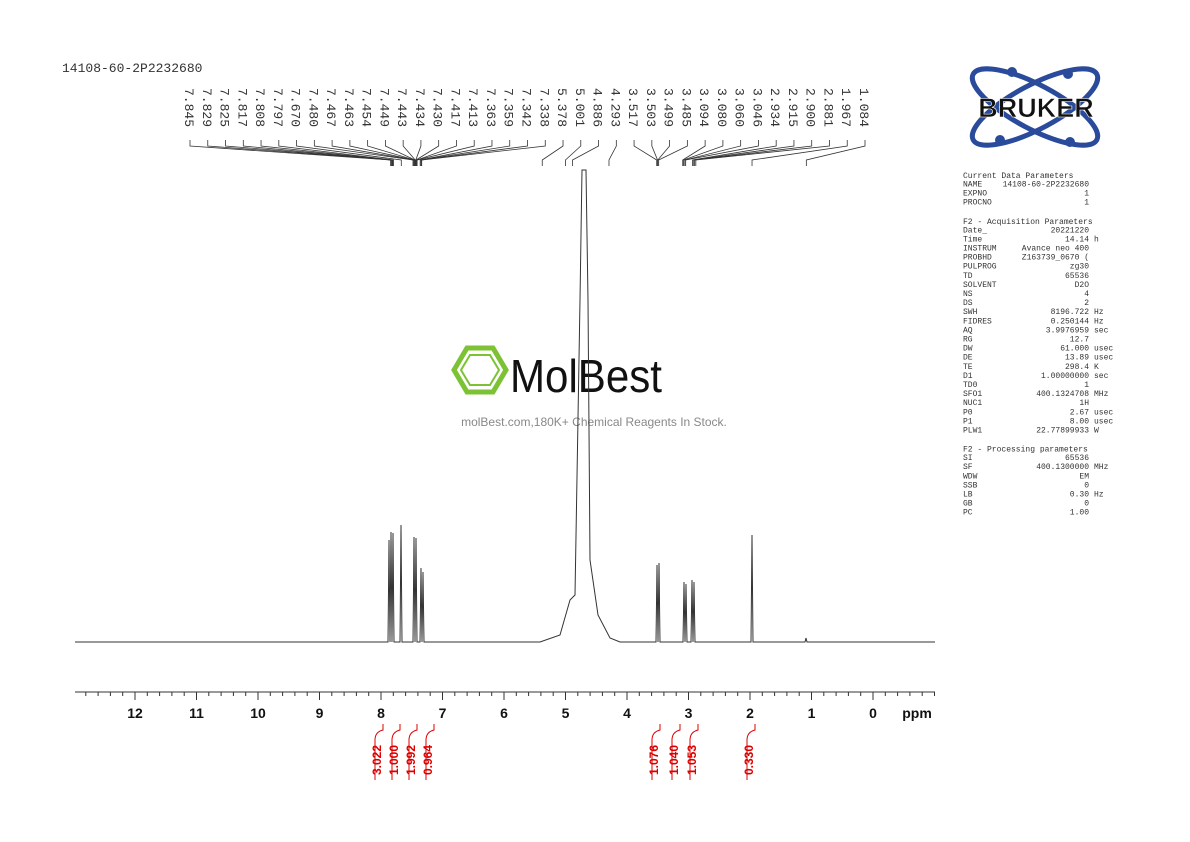  Describe the element at coordinates (312, 107) in the screenshot. I see `peak-label: 7.480` at that location.